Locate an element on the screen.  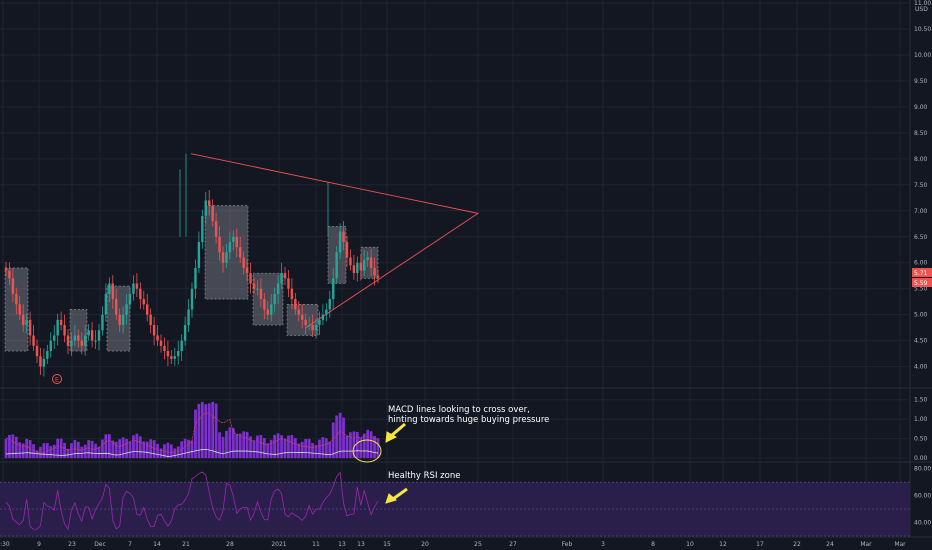
rsi-annotation-text: Healthy RSI zone is located at coordinates (424, 476).